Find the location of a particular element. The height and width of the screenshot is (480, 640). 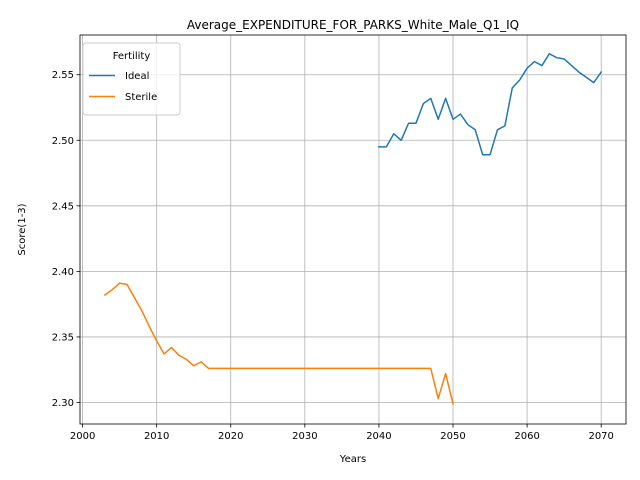

series-line-ideal is located at coordinates (490, 104).